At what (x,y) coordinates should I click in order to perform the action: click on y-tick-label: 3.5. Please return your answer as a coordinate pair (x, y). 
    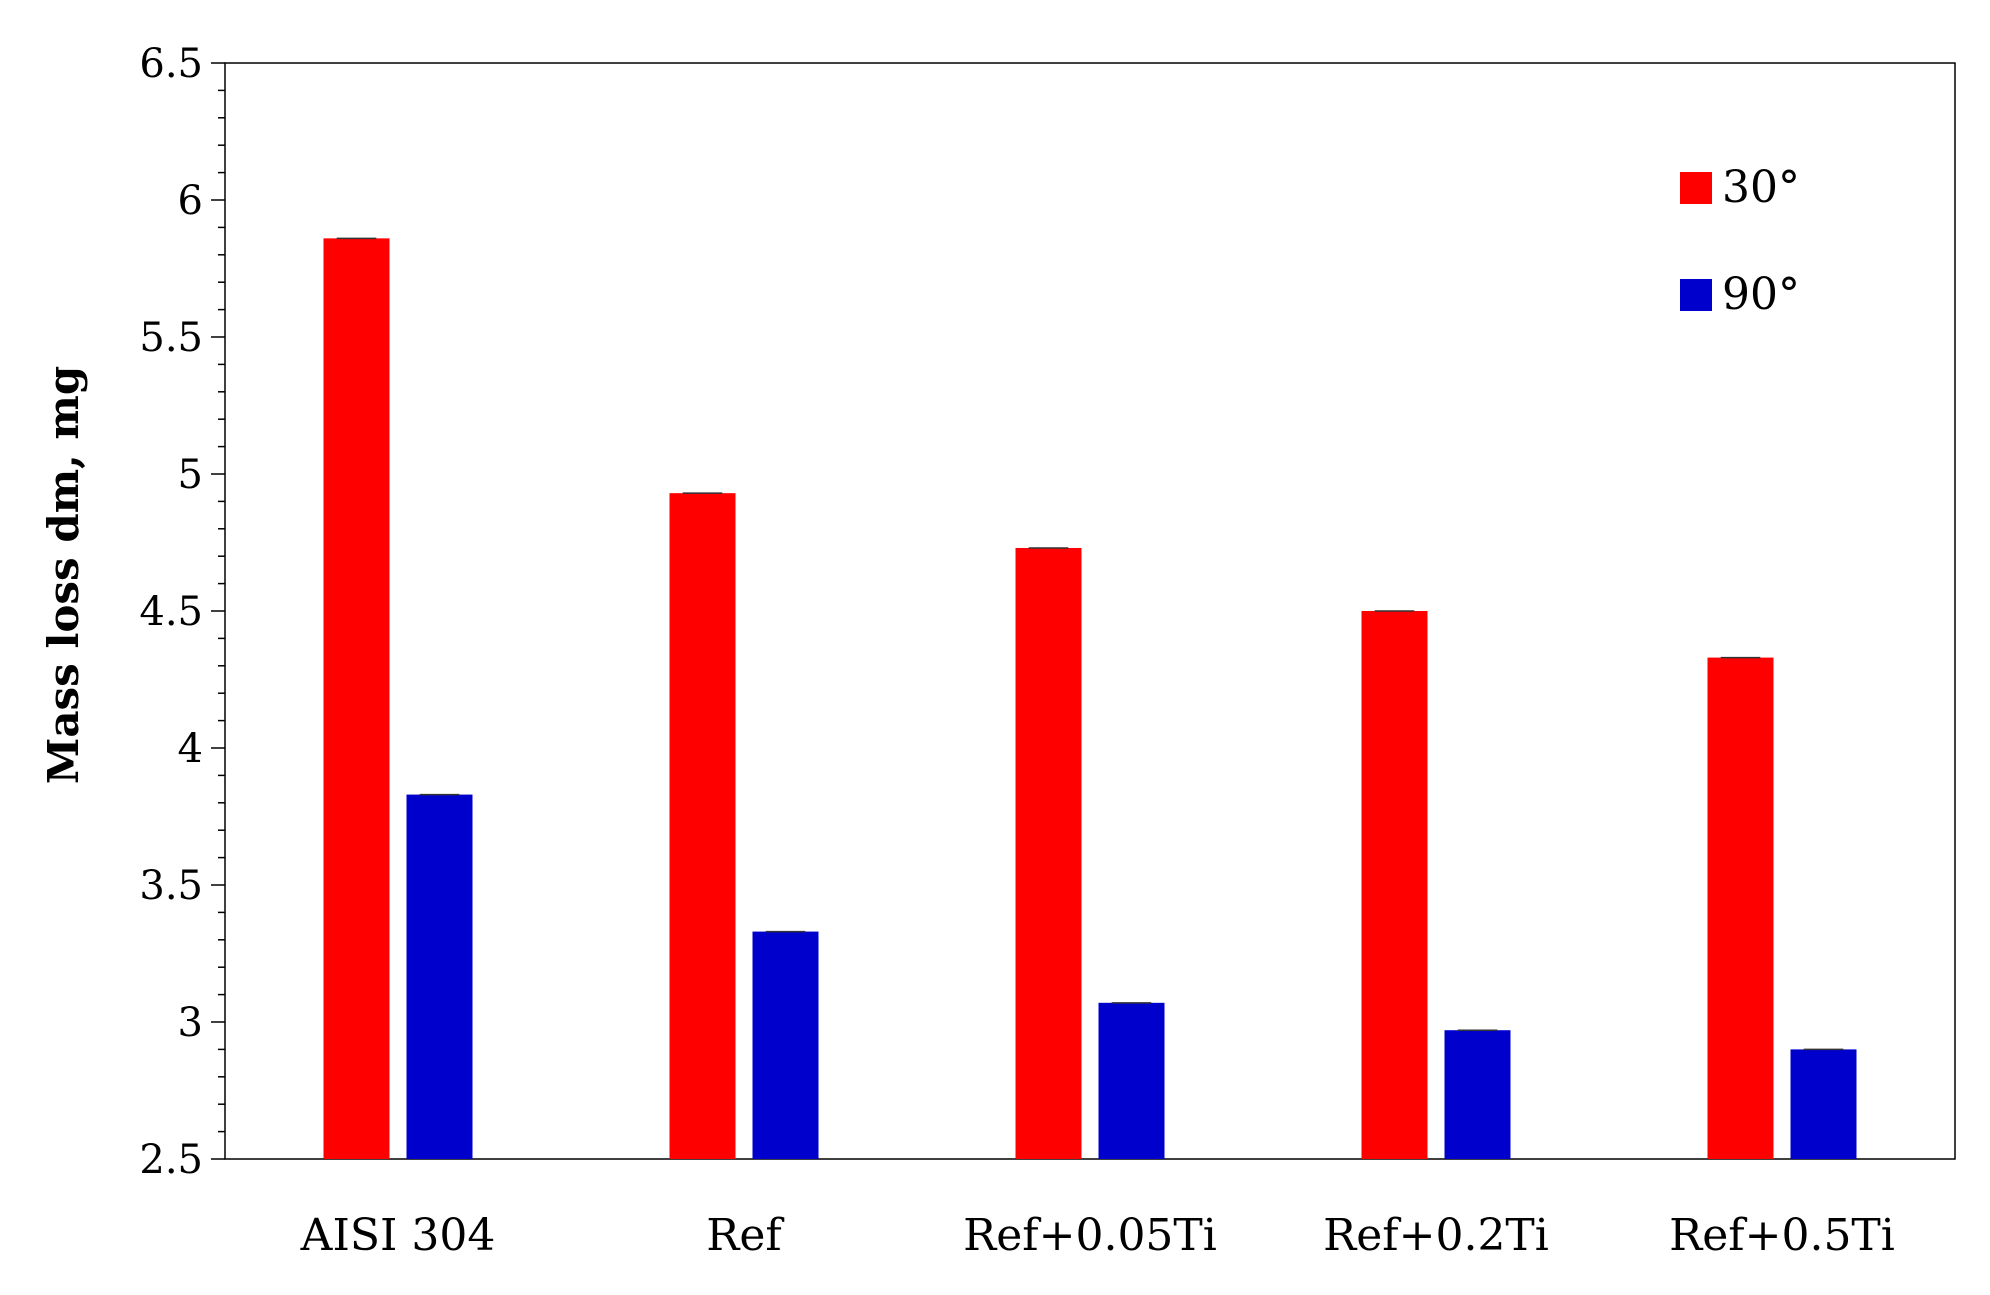
    Looking at the image, I should click on (171, 886).